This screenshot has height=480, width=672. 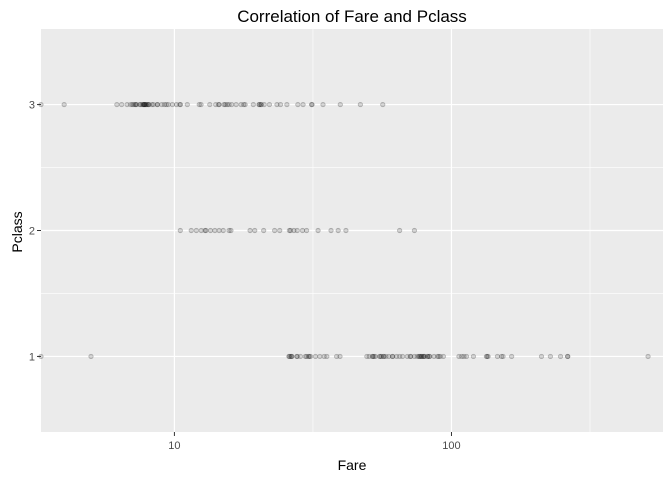 What do you see at coordinates (352, 16) in the screenshot?
I see `chart-title: Correlation of Fare and Pclass` at bounding box center [352, 16].